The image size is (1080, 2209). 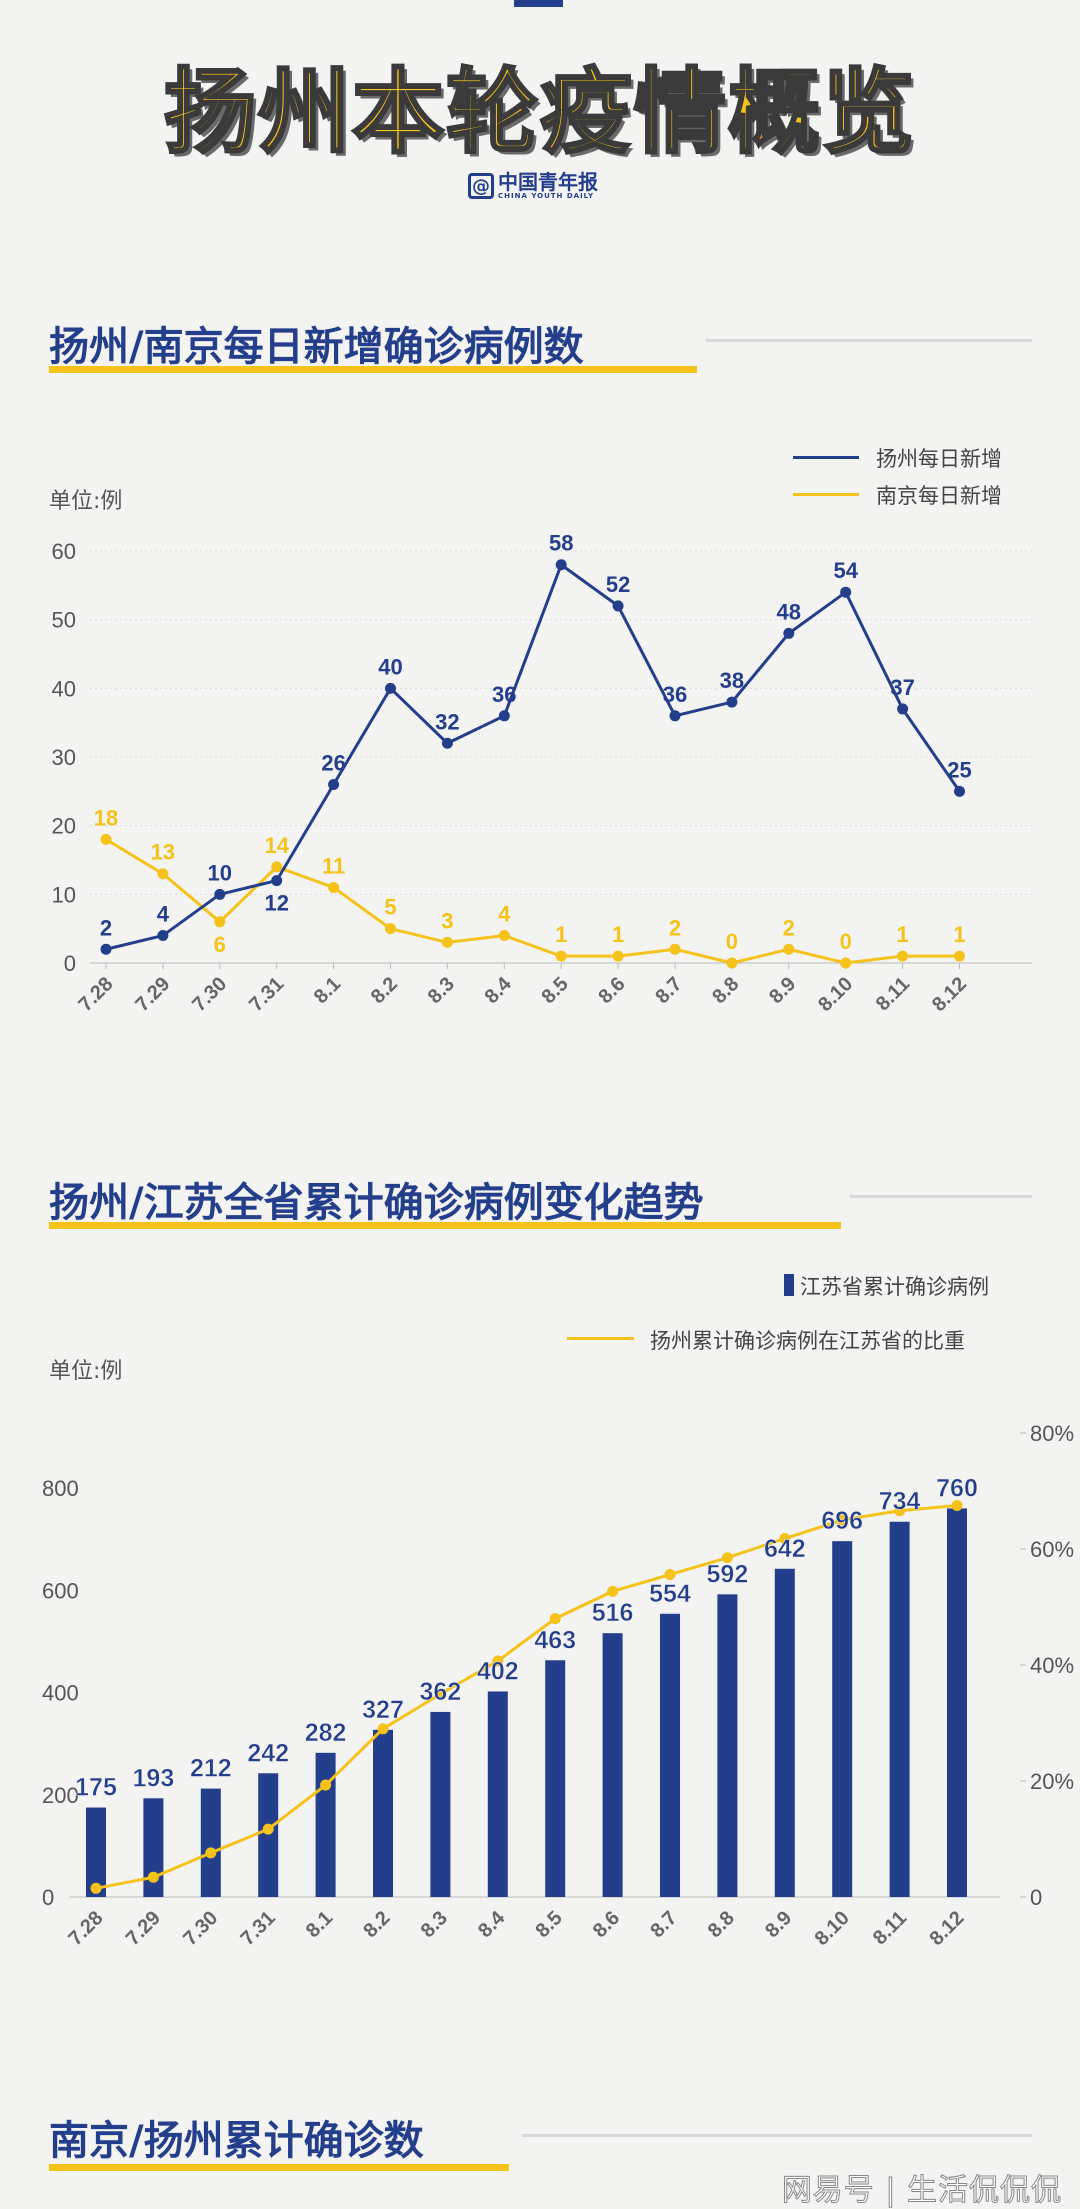 I want to click on x-tick-label: 8.8, so click(x=725, y=990).